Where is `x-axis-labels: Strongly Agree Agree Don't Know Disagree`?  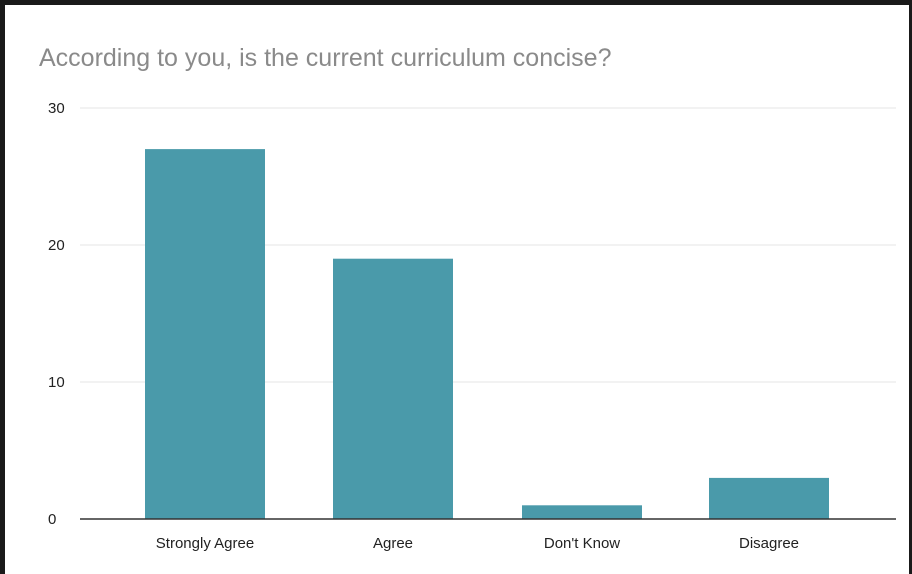
x-axis-labels: Strongly Agree Agree Don't Know Disagree is located at coordinates (477, 543).